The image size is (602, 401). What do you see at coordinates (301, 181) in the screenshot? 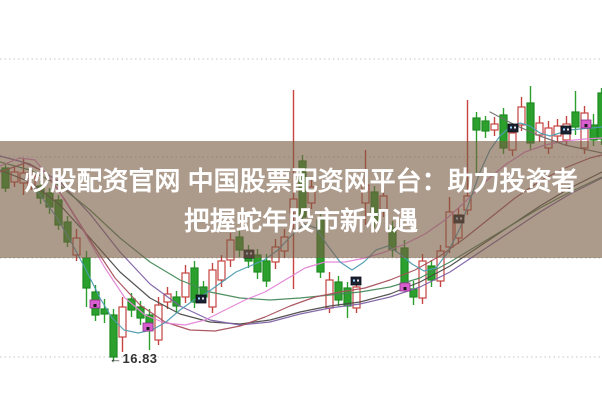
I see `caption-line-1: 炒股配资官网 中国股票配资网平台：助力投资者` at bounding box center [301, 181].